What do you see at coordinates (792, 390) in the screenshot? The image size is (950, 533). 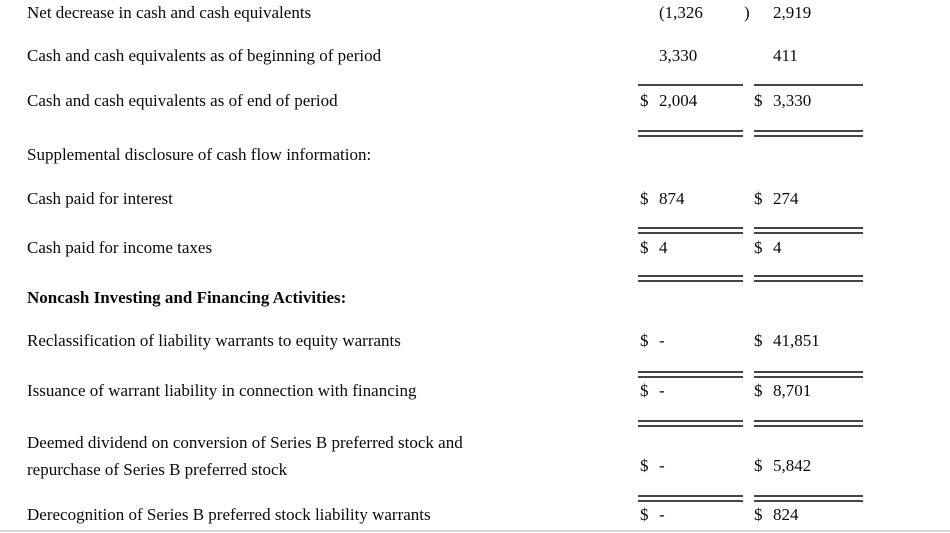 I see `amount: 8,701` at bounding box center [792, 390].